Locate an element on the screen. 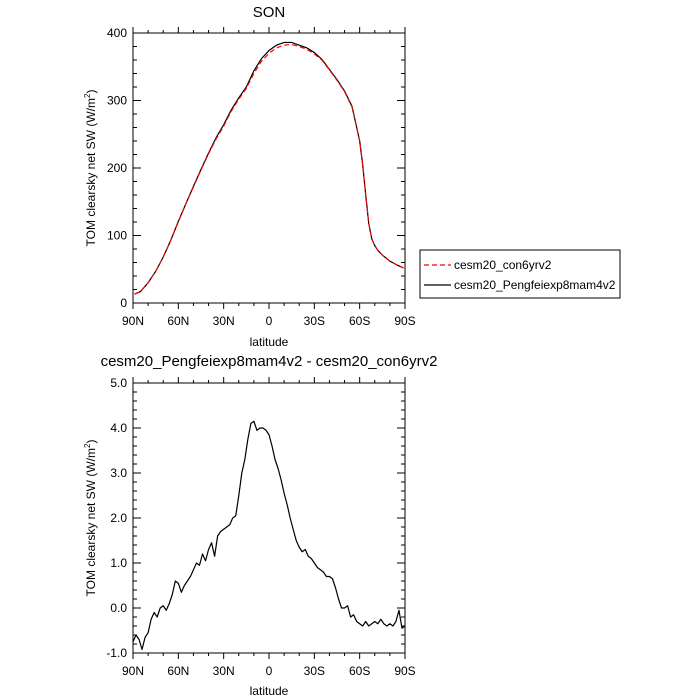 This screenshot has height=700, width=700. series-line-cesm20_Pengfeiexp8mam4v2 - cesm20_con6yrv2 is located at coordinates (269, 535).